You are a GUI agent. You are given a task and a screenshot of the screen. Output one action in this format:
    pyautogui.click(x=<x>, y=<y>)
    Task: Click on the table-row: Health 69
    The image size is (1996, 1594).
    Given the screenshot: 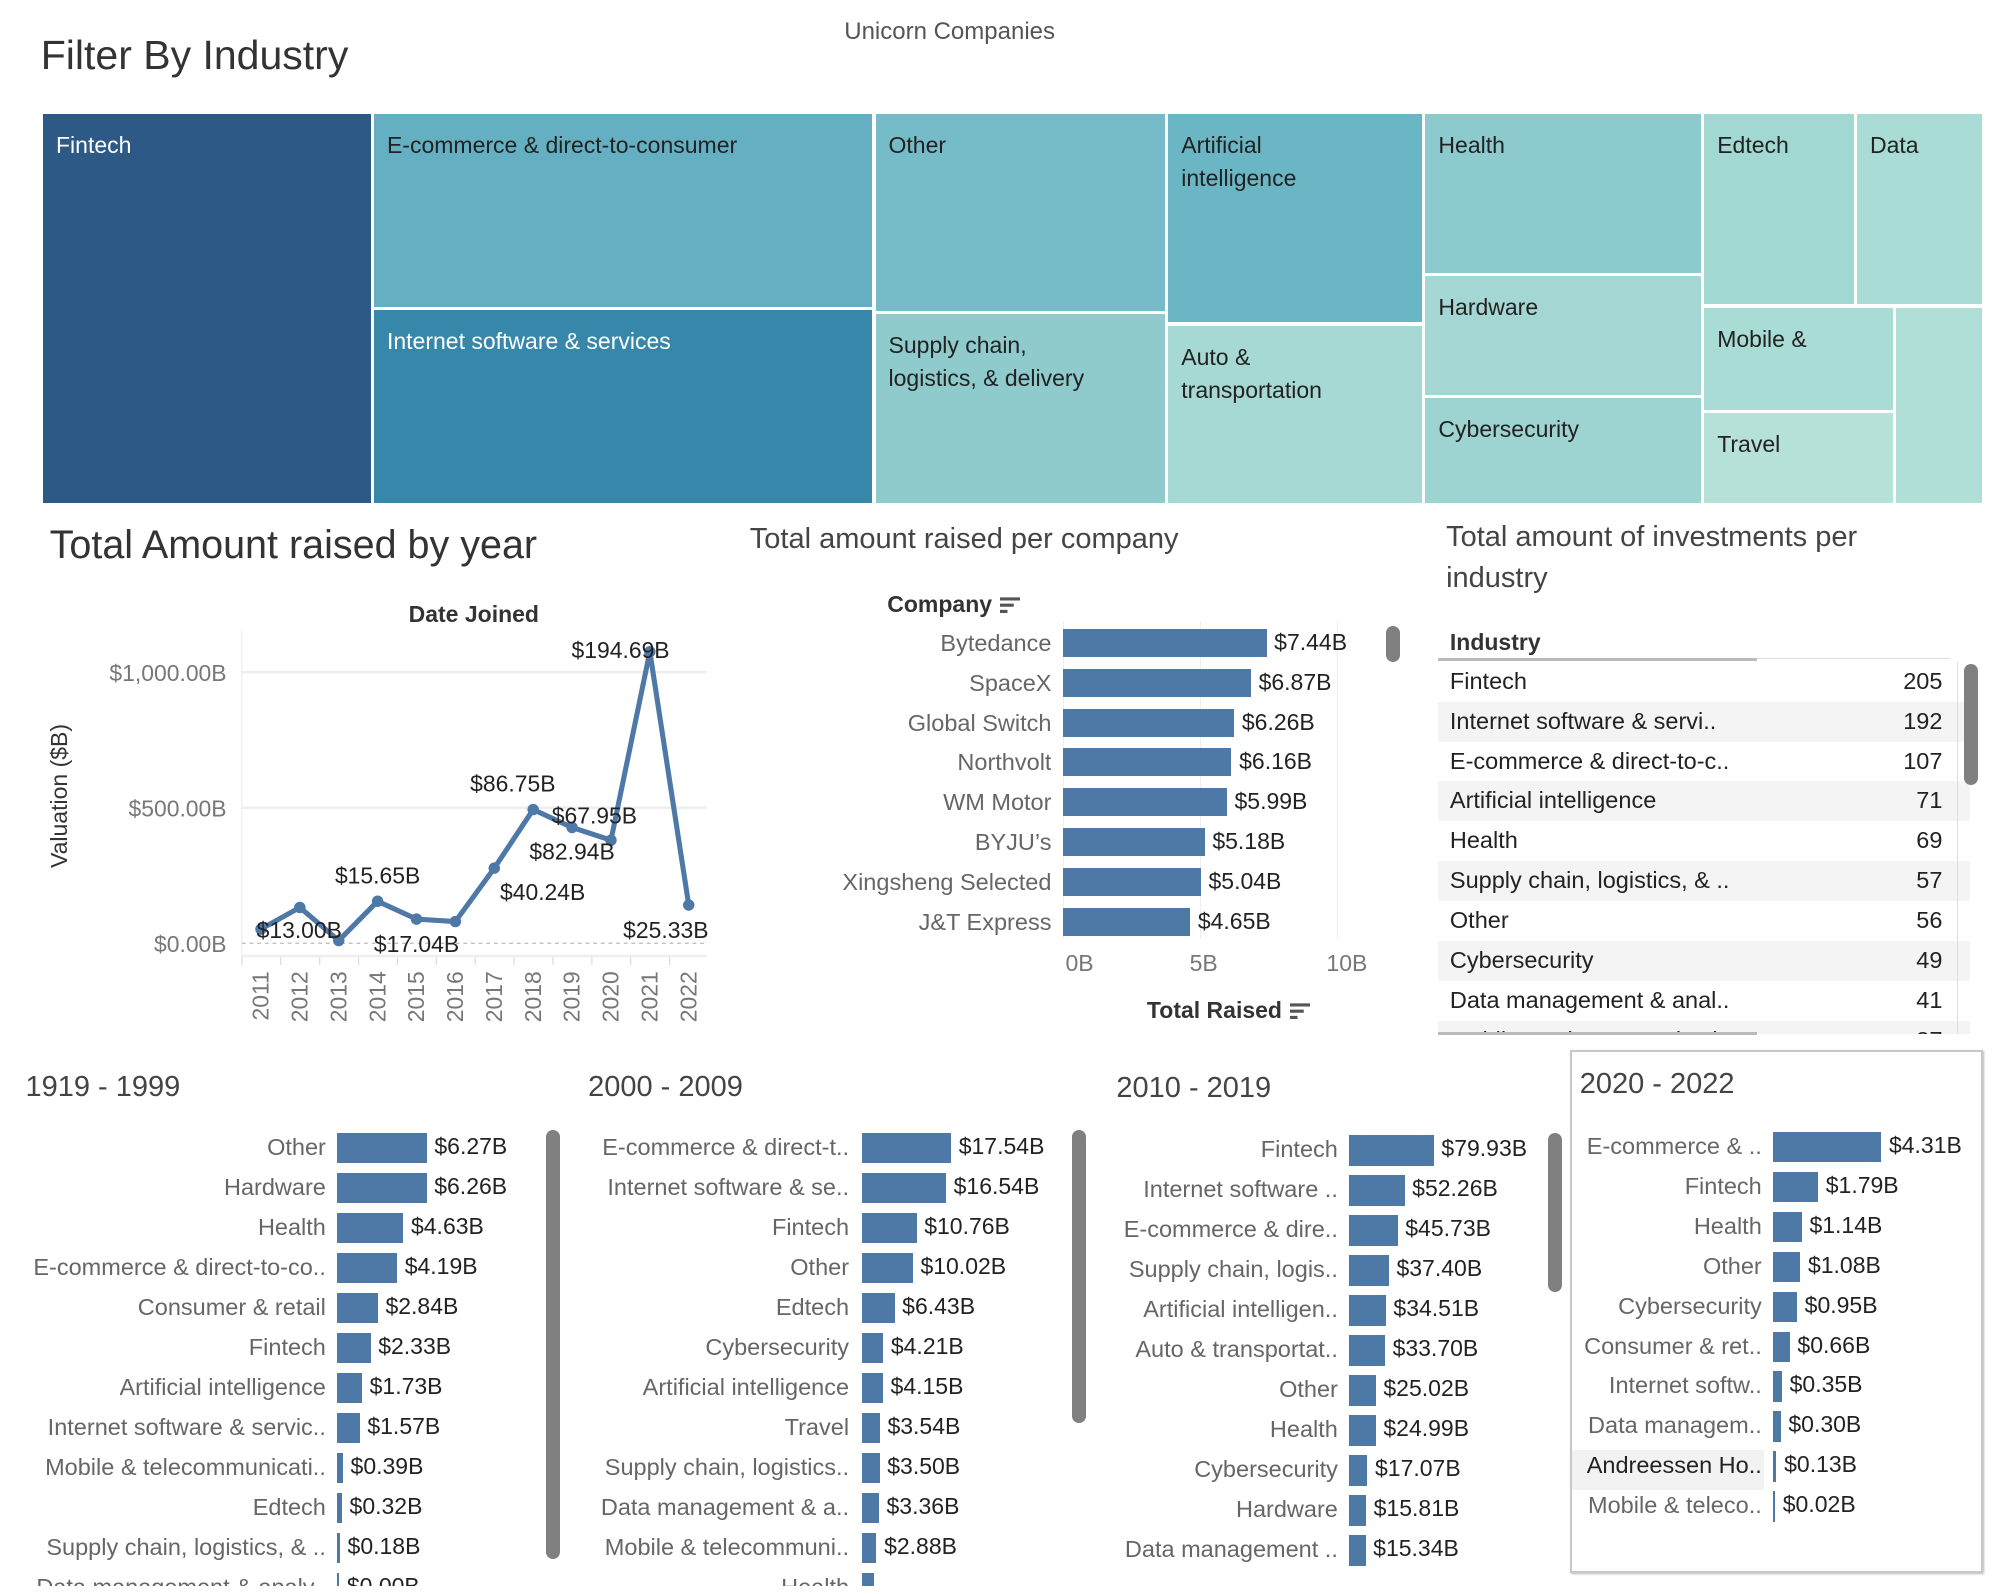 What is the action you would take?
    pyautogui.click(x=1704, y=841)
    